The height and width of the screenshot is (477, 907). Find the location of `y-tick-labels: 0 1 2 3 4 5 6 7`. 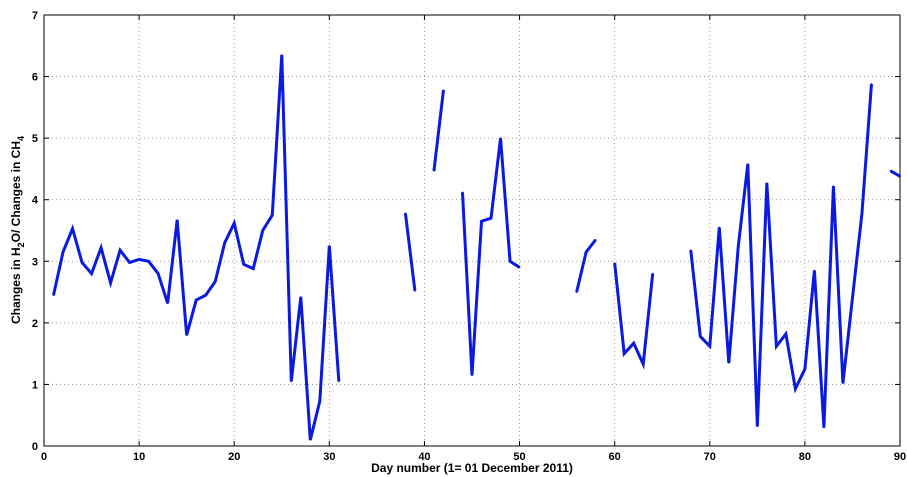

y-tick-labels: 0 1 2 3 4 5 6 7 is located at coordinates (35, 231).